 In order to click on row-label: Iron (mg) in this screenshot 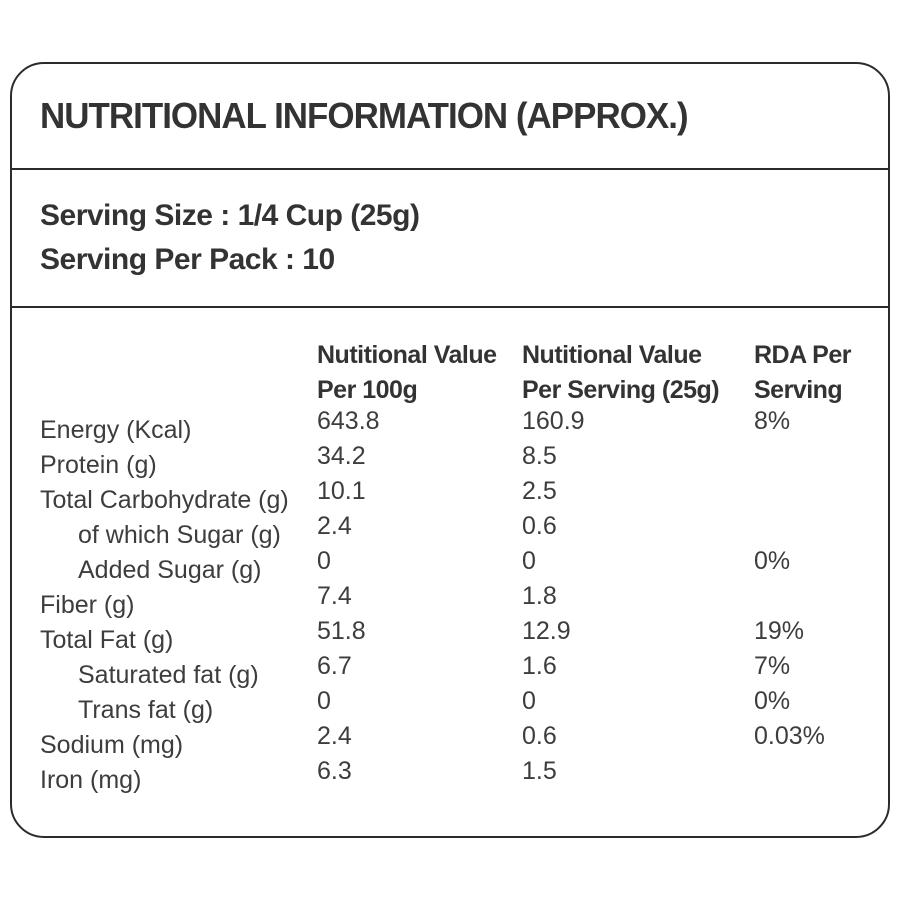, I will do `click(91, 780)`.